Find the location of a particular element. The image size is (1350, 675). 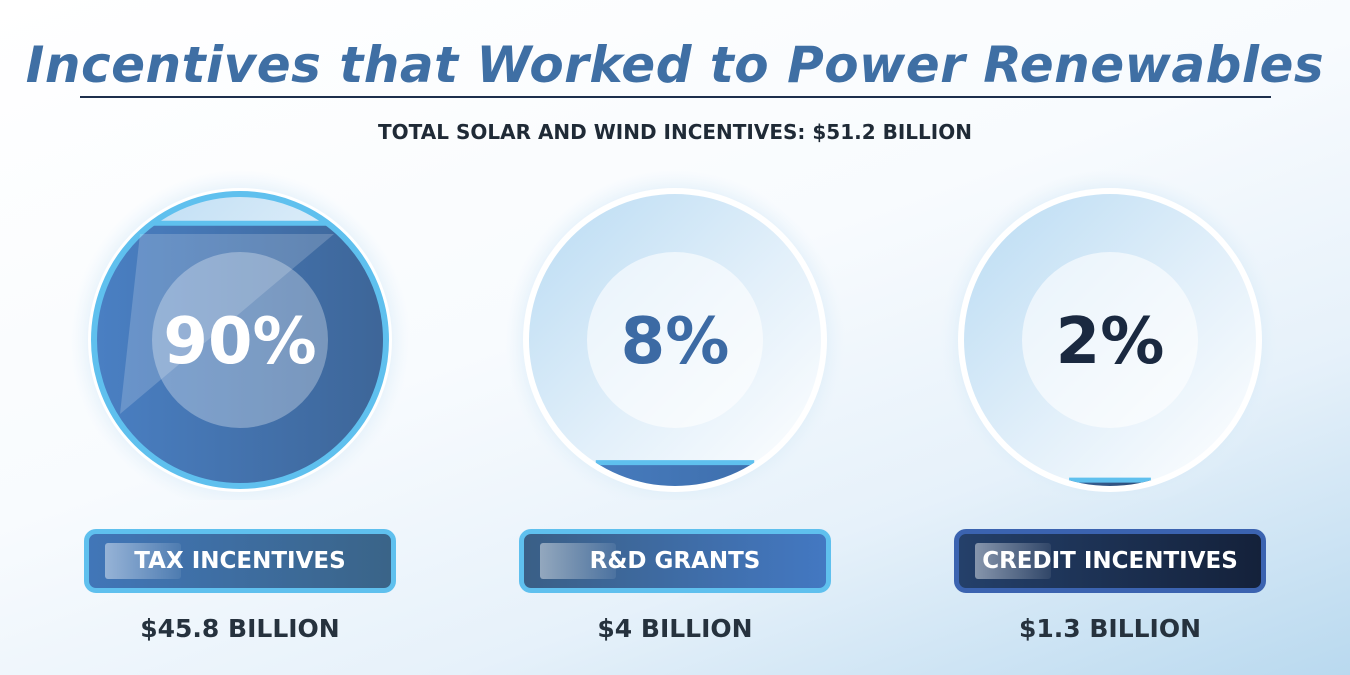

category-label-credit: CREDIT INCENTIVES is located at coordinates (1110, 561).